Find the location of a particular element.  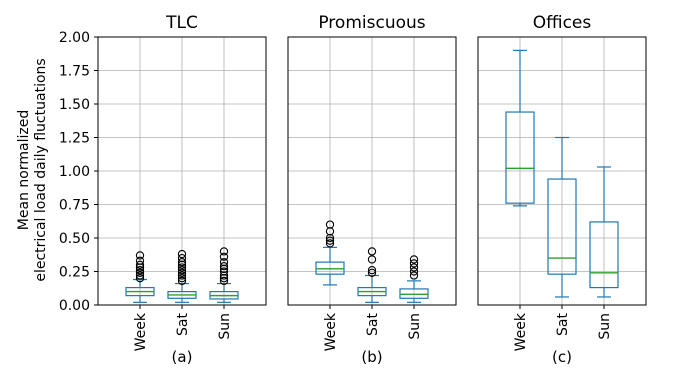

y-axis-label-line-1: Mean normalized is located at coordinates (24, 170).